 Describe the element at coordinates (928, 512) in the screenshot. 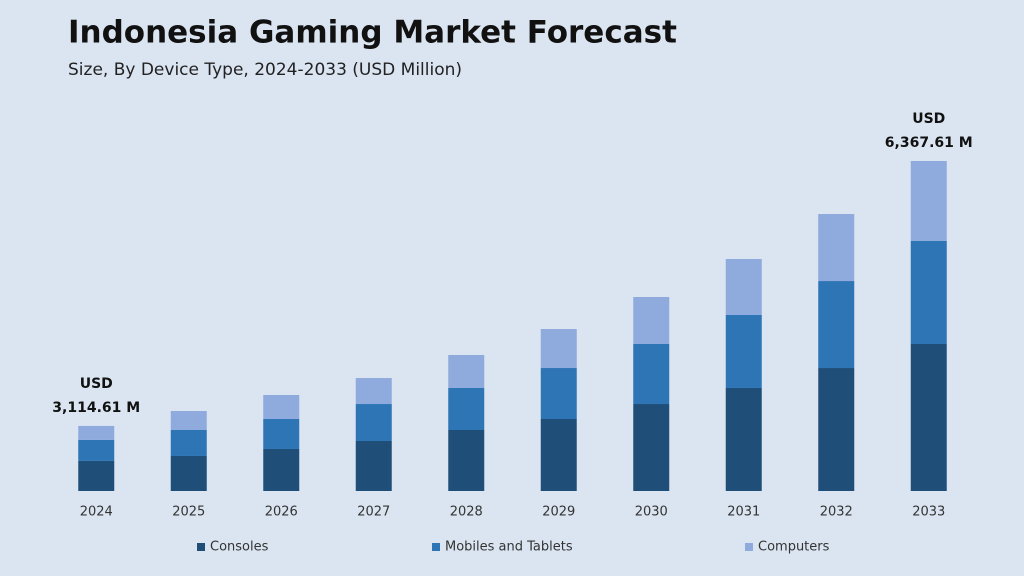

I see `x-tick-label: 2033` at that location.